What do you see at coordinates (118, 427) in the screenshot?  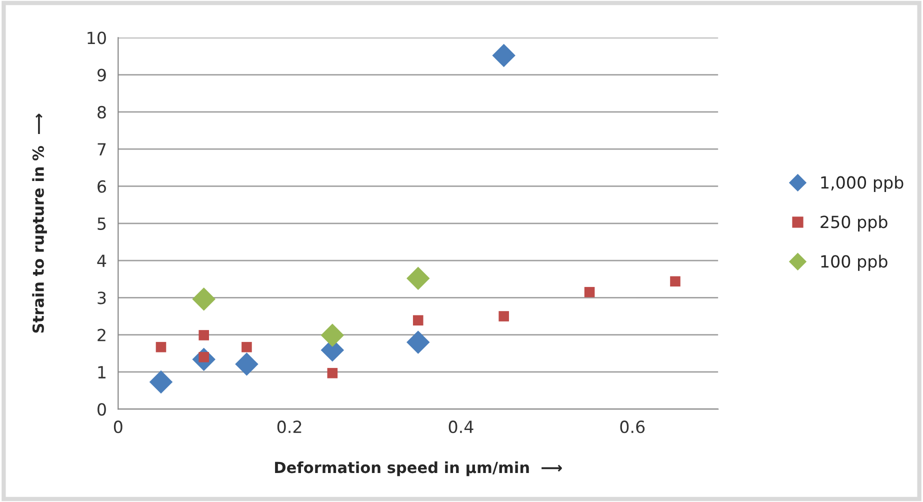 I see `x-tick-label: 0` at bounding box center [118, 427].